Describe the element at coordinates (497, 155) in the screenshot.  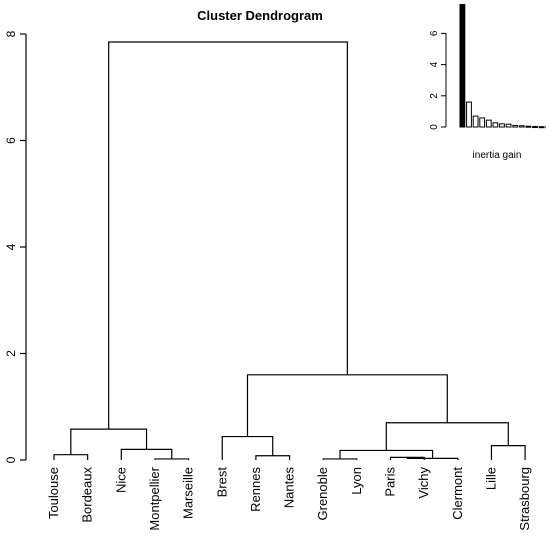
I see `inset-x-axis-label: inertia gain` at that location.